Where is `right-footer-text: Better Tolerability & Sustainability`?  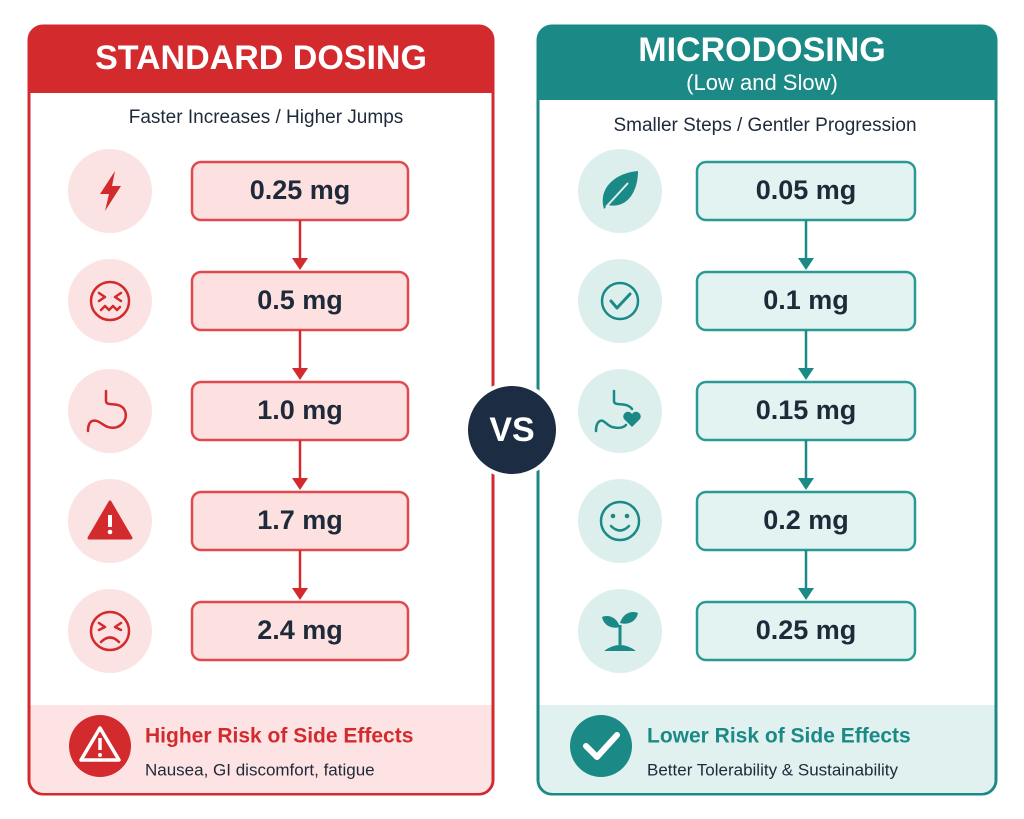
right-footer-text: Better Tolerability & Sustainability is located at coordinates (773, 769).